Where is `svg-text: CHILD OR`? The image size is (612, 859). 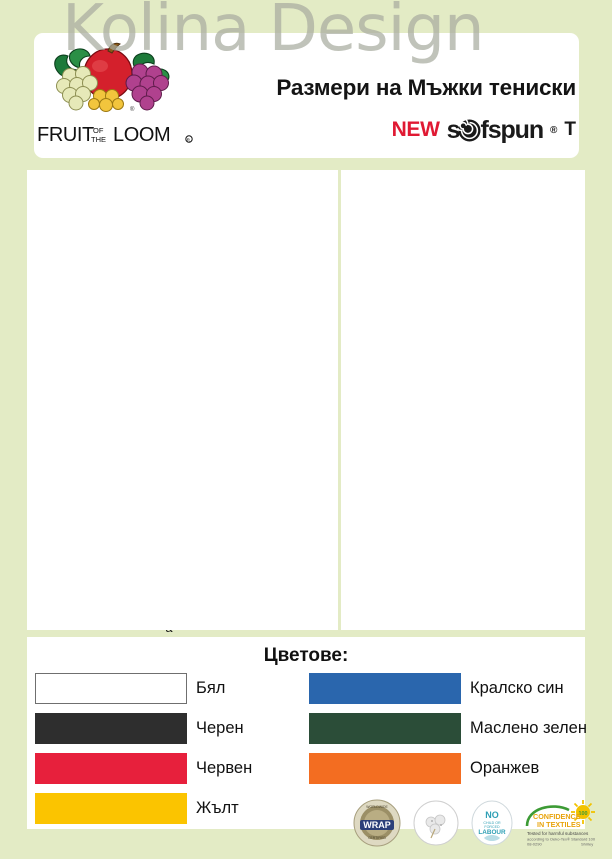
svg-text: CHILD OR is located at coordinates (492, 823).